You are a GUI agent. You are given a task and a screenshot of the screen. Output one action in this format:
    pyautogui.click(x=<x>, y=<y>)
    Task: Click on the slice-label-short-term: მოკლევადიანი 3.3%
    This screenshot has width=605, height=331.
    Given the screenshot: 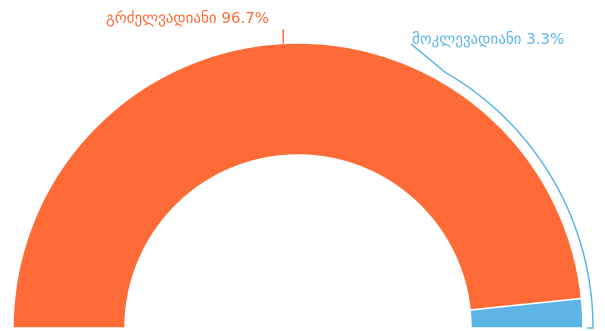 What is the action you would take?
    pyautogui.click(x=488, y=39)
    